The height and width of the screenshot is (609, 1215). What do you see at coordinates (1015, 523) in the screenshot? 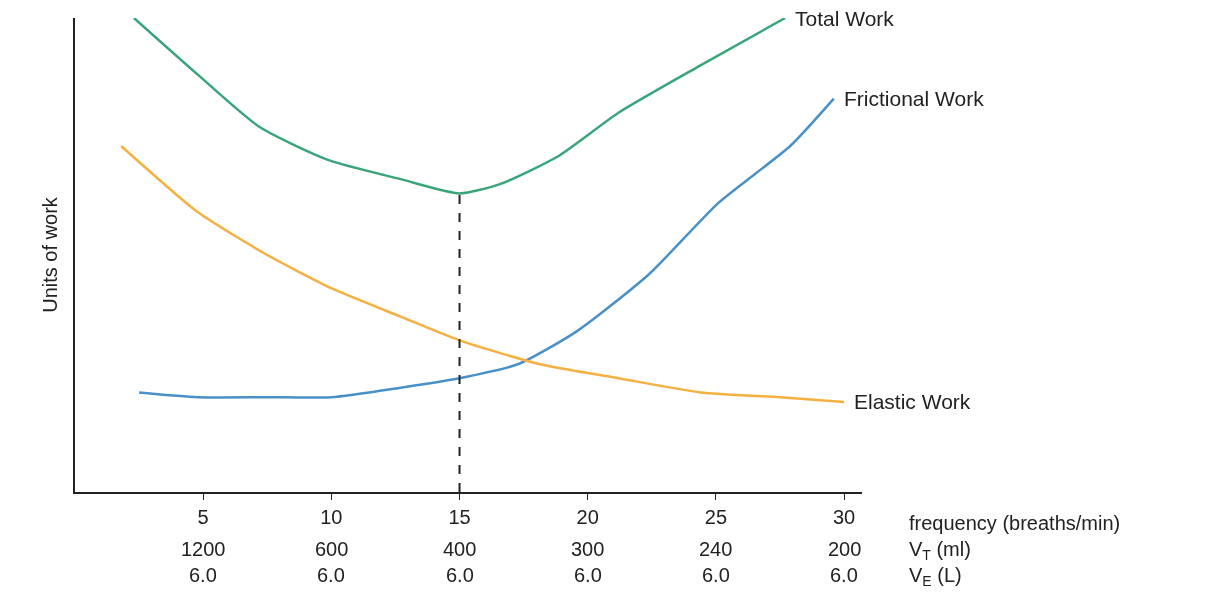
I see `x-axis-title: frequency (breaths/min)` at bounding box center [1015, 523].